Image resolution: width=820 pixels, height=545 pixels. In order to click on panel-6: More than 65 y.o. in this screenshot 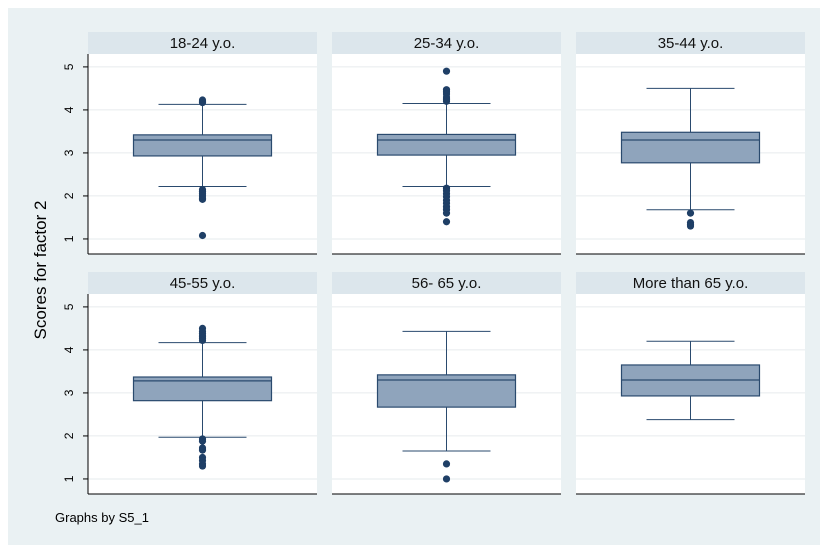, I will do `click(690, 383)`.